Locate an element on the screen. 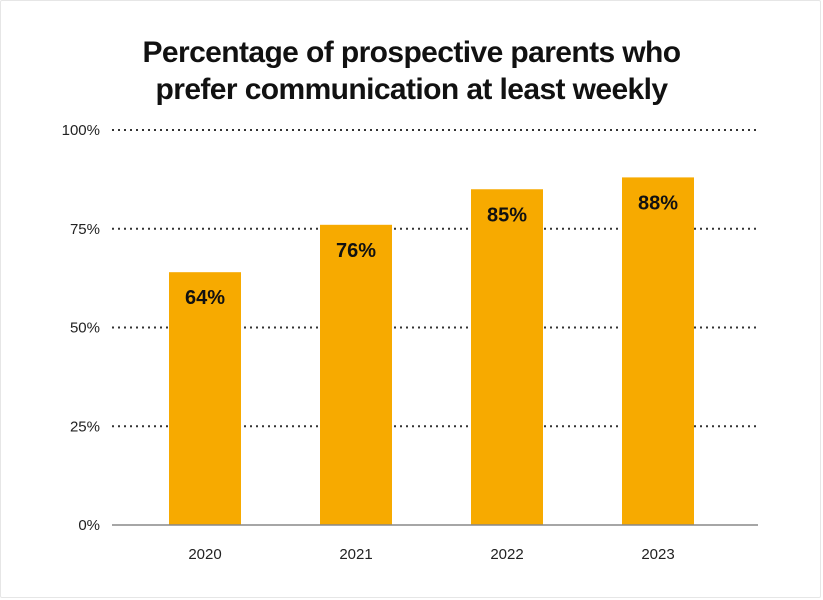 The image size is (823, 600). x-axis-tick-labels: 2020 2021 2022 2023 is located at coordinates (431, 554).